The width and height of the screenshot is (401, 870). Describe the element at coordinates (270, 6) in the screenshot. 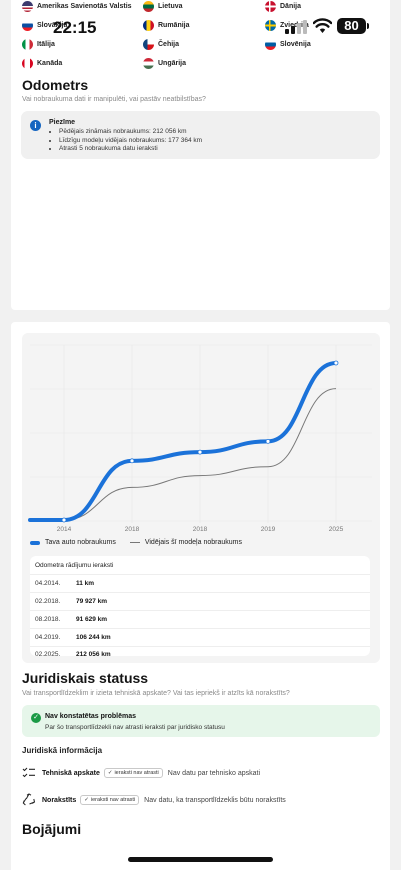

I see `flag-denmark-icon` at that location.